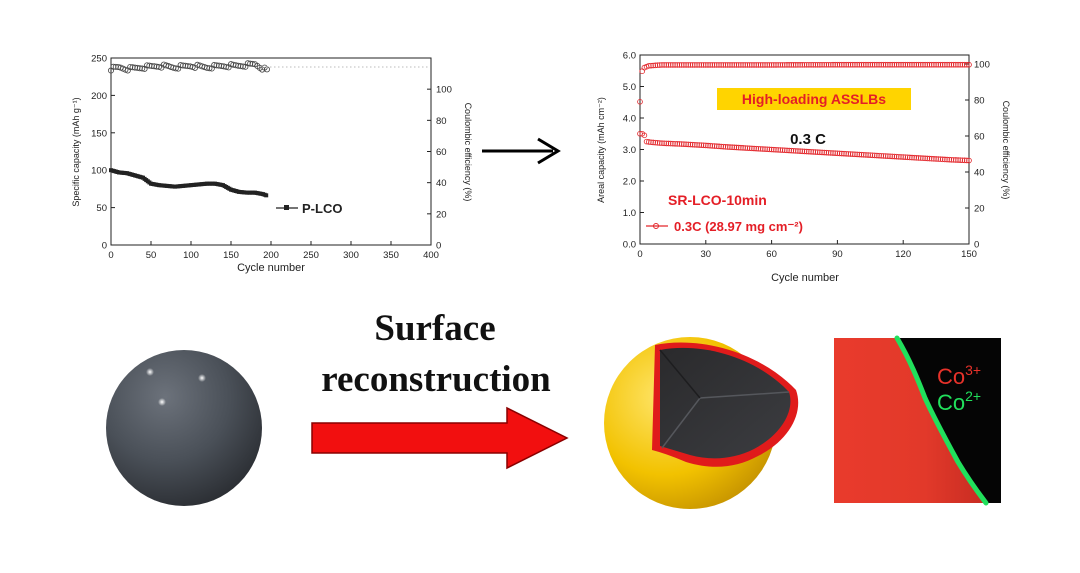 The image size is (1080, 573). Describe the element at coordinates (982, 65) in the screenshot. I see `right-y2-tick-label: 100` at that location.